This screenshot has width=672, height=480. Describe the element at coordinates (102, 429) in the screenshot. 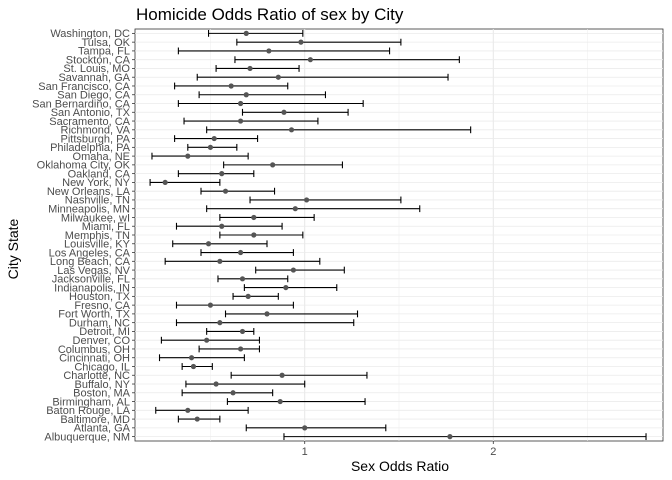

I see `y-tick-label: Atlanta, GA` at that location.